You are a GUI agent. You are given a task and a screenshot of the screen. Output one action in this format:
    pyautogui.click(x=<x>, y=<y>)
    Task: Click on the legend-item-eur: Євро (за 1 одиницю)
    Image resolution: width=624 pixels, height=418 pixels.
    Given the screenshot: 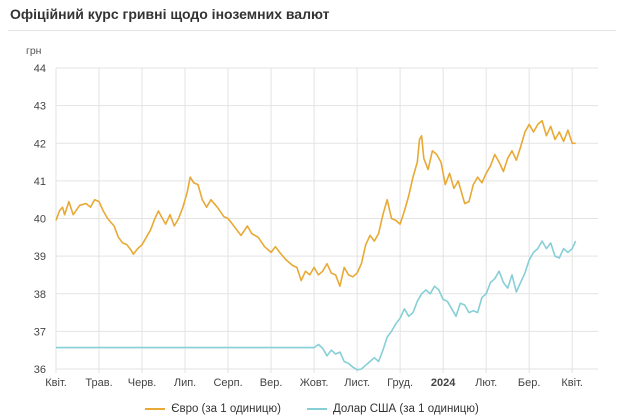 What is the action you would take?
    pyautogui.click(x=213, y=409)
    